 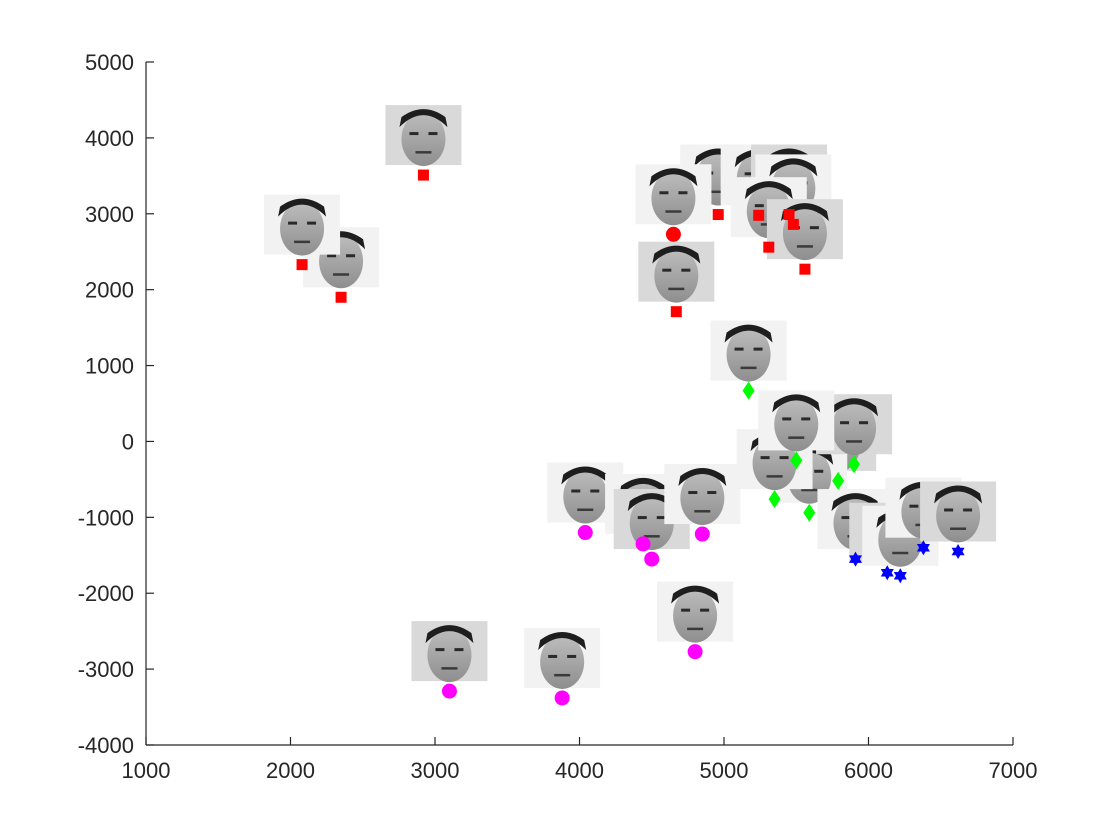 What do you see at coordinates (109, 290) in the screenshot?
I see `y-tick-label: 2000` at bounding box center [109, 290].